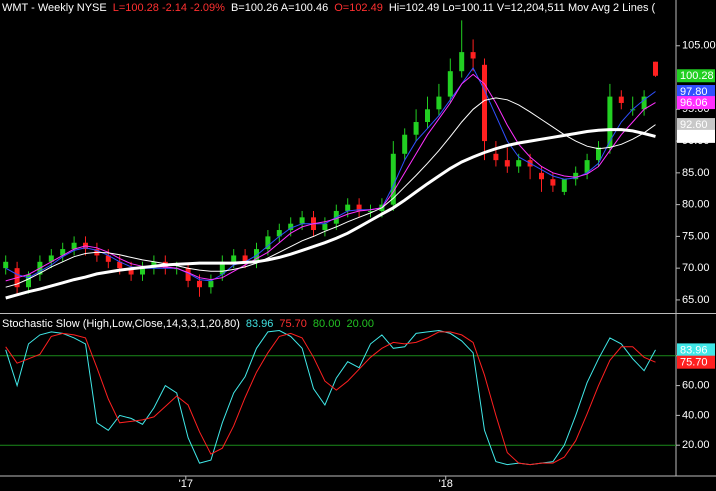  Describe the element at coordinates (358, 8) in the screenshot. I see `header-item: O=102.49` at that location.